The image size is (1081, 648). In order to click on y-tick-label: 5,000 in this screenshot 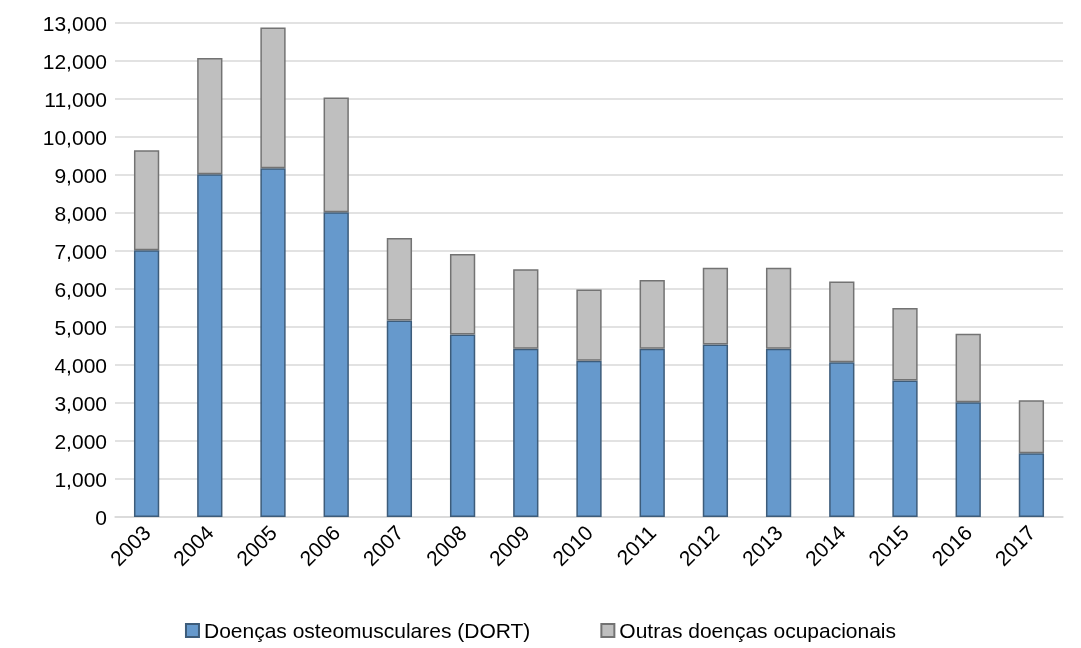, I will do `click(80, 327)`.